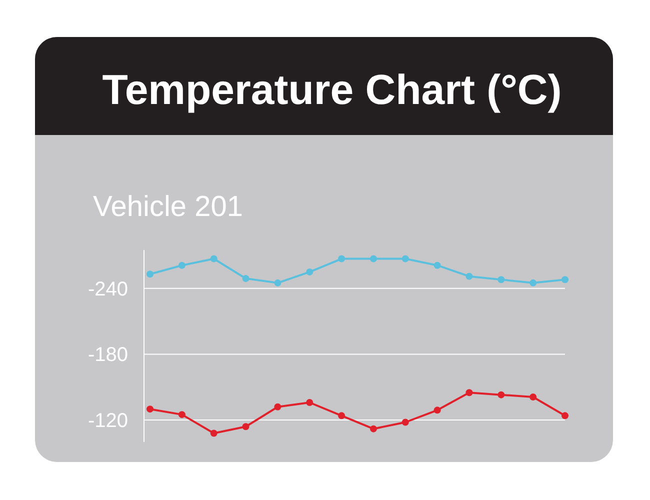  I want to click on y-tick-label: -180, so click(108, 355).